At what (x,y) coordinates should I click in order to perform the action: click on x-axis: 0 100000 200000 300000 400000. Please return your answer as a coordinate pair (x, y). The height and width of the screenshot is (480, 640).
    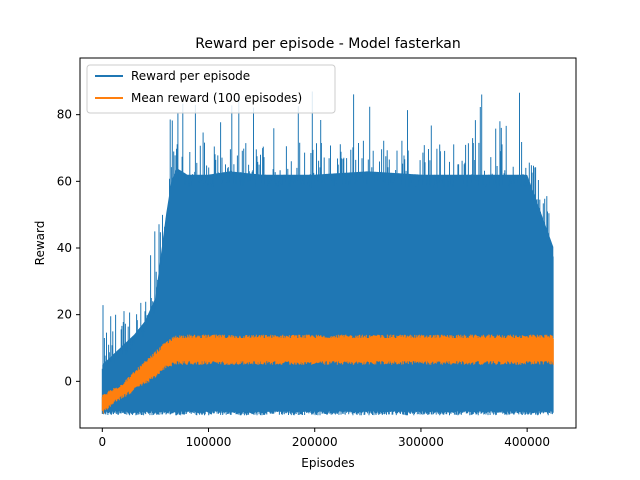
    Looking at the image, I should click on (324, 438).